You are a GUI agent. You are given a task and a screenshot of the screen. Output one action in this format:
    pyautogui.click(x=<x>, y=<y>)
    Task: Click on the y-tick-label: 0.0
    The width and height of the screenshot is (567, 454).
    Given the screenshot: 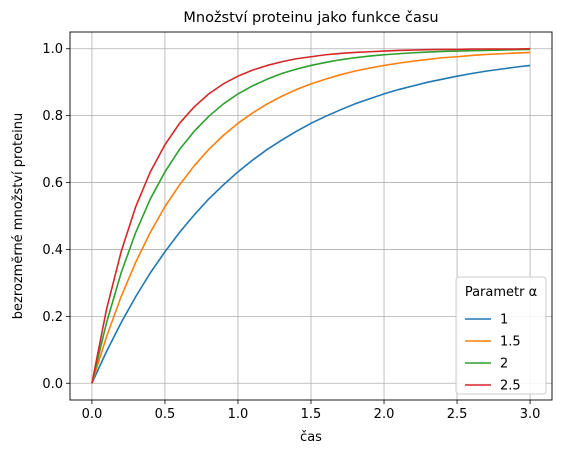 What is the action you would take?
    pyautogui.click(x=52, y=384)
    